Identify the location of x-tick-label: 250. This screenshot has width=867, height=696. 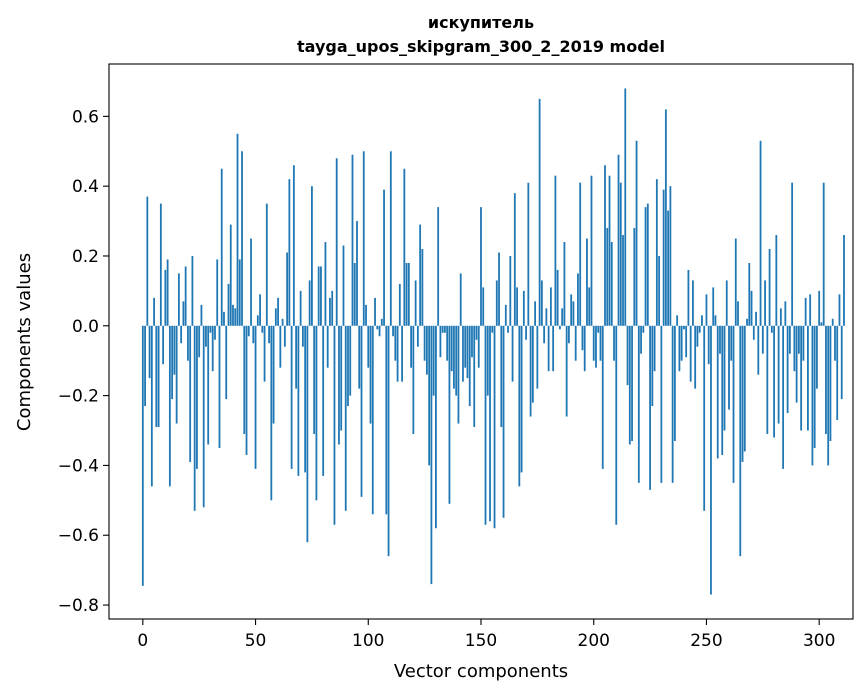
(706, 641).